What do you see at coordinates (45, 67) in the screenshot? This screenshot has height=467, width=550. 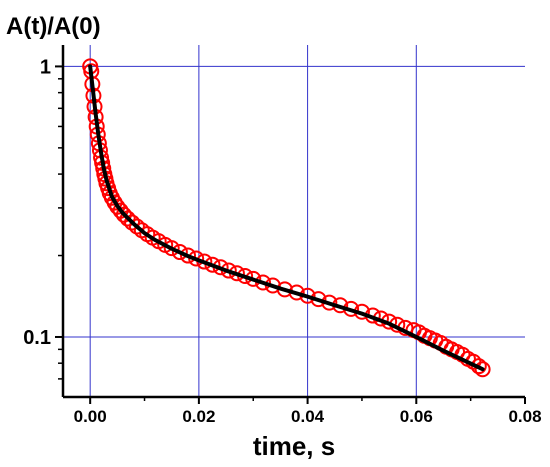 I see `y-tick-label: 1` at bounding box center [45, 67].